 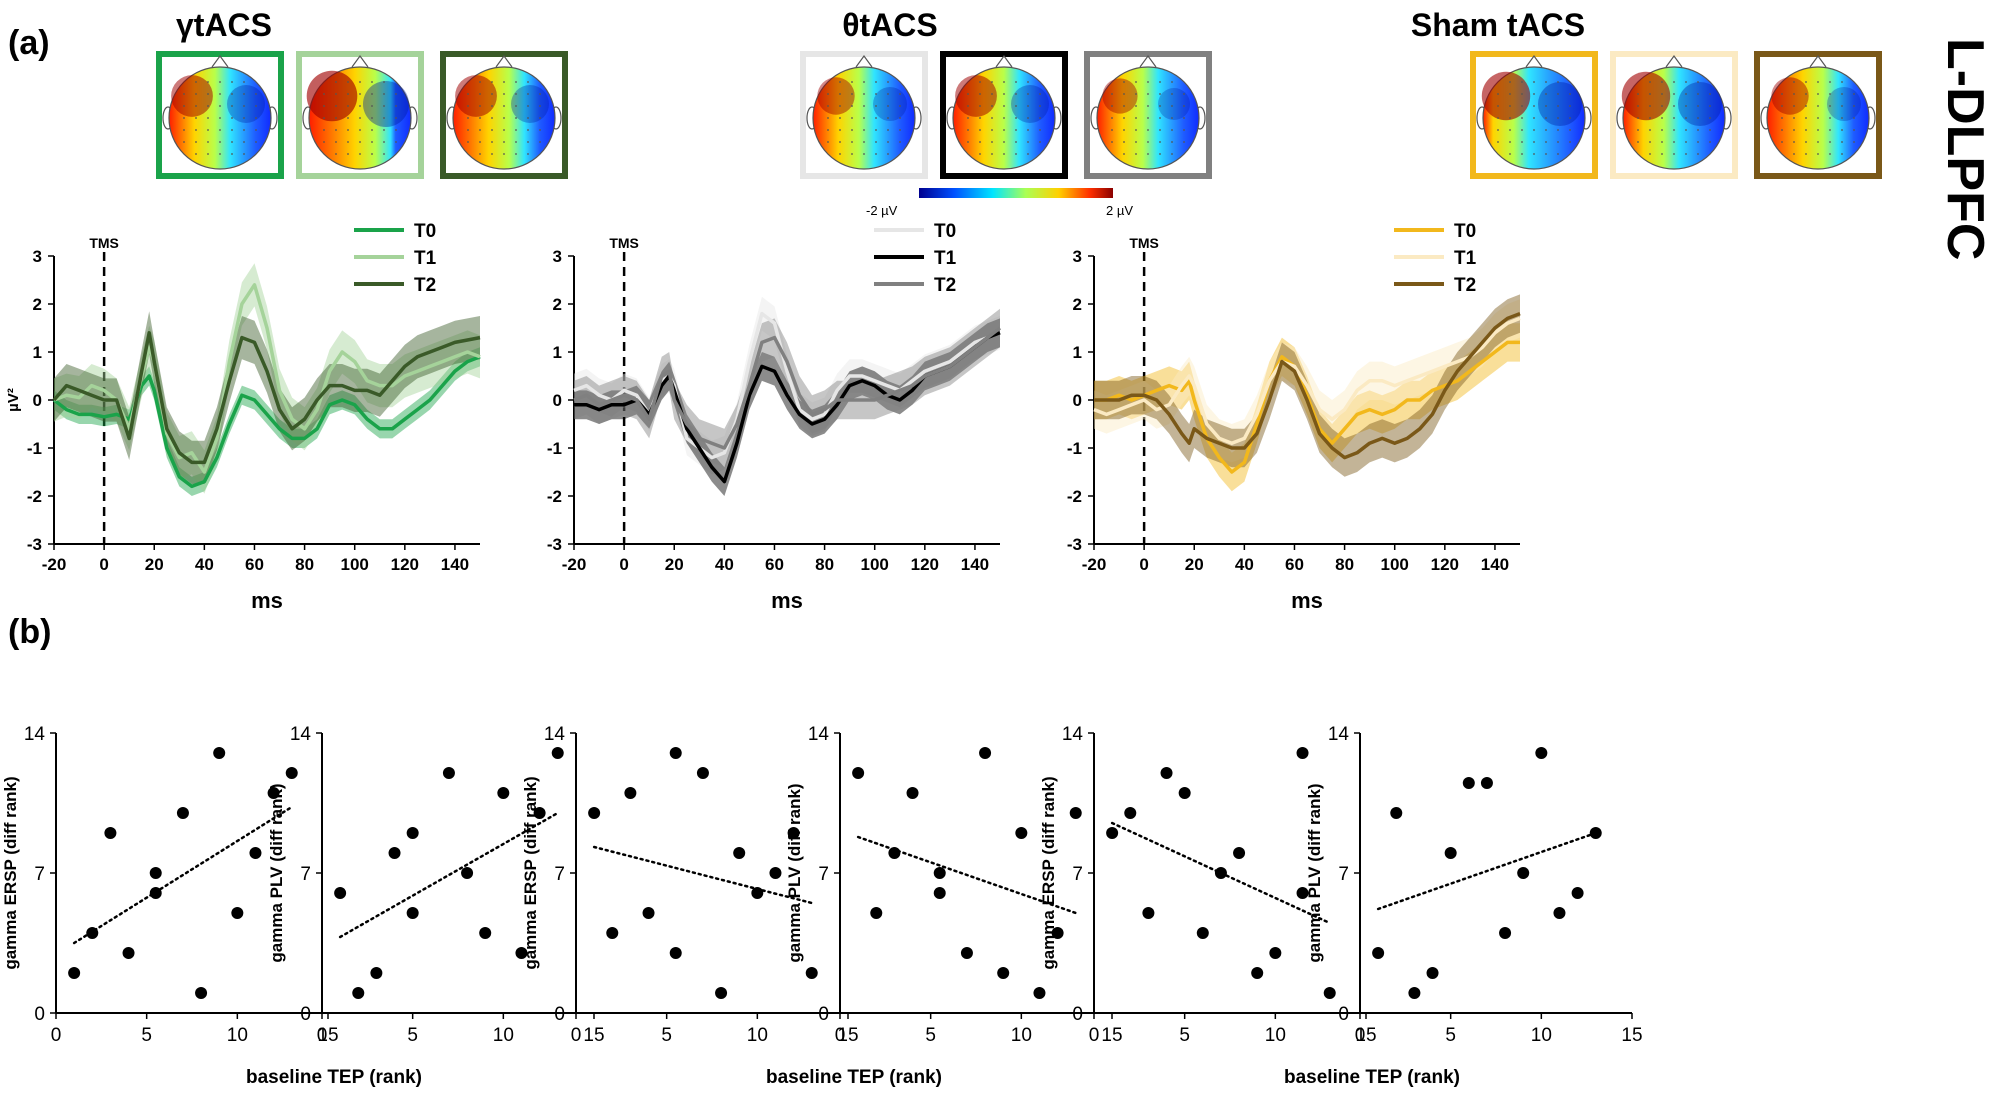 I want to click on series-line-t2, so click(x=787, y=388).